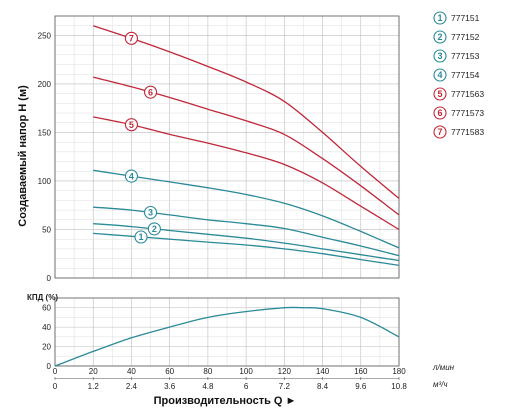 The width and height of the screenshot is (512, 420). Describe the element at coordinates (246, 386) in the screenshot. I see `x-tick-label-m3h: 6` at that location.